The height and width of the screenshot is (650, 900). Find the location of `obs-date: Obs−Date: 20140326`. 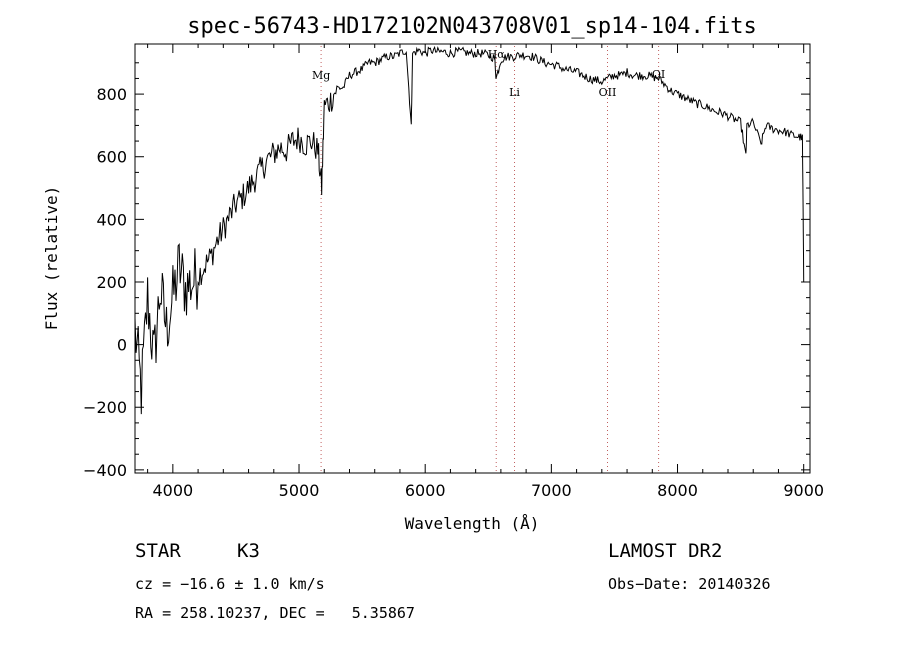

obs-date: Obs−Date: 20140326 is located at coordinates (689, 584).